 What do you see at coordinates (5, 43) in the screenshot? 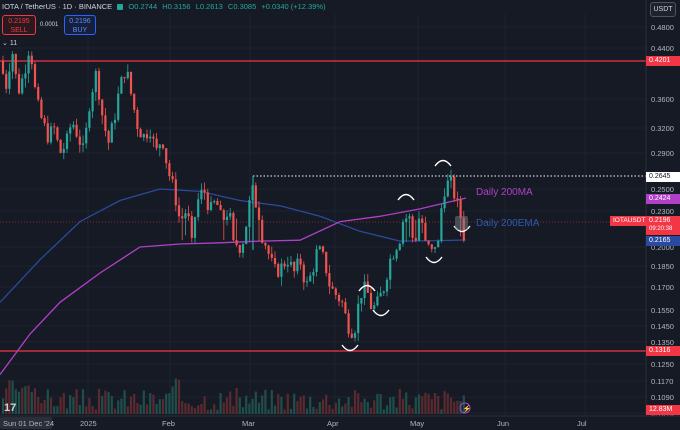
I see `chevron-down-icon: ⌄` at bounding box center [5, 43].